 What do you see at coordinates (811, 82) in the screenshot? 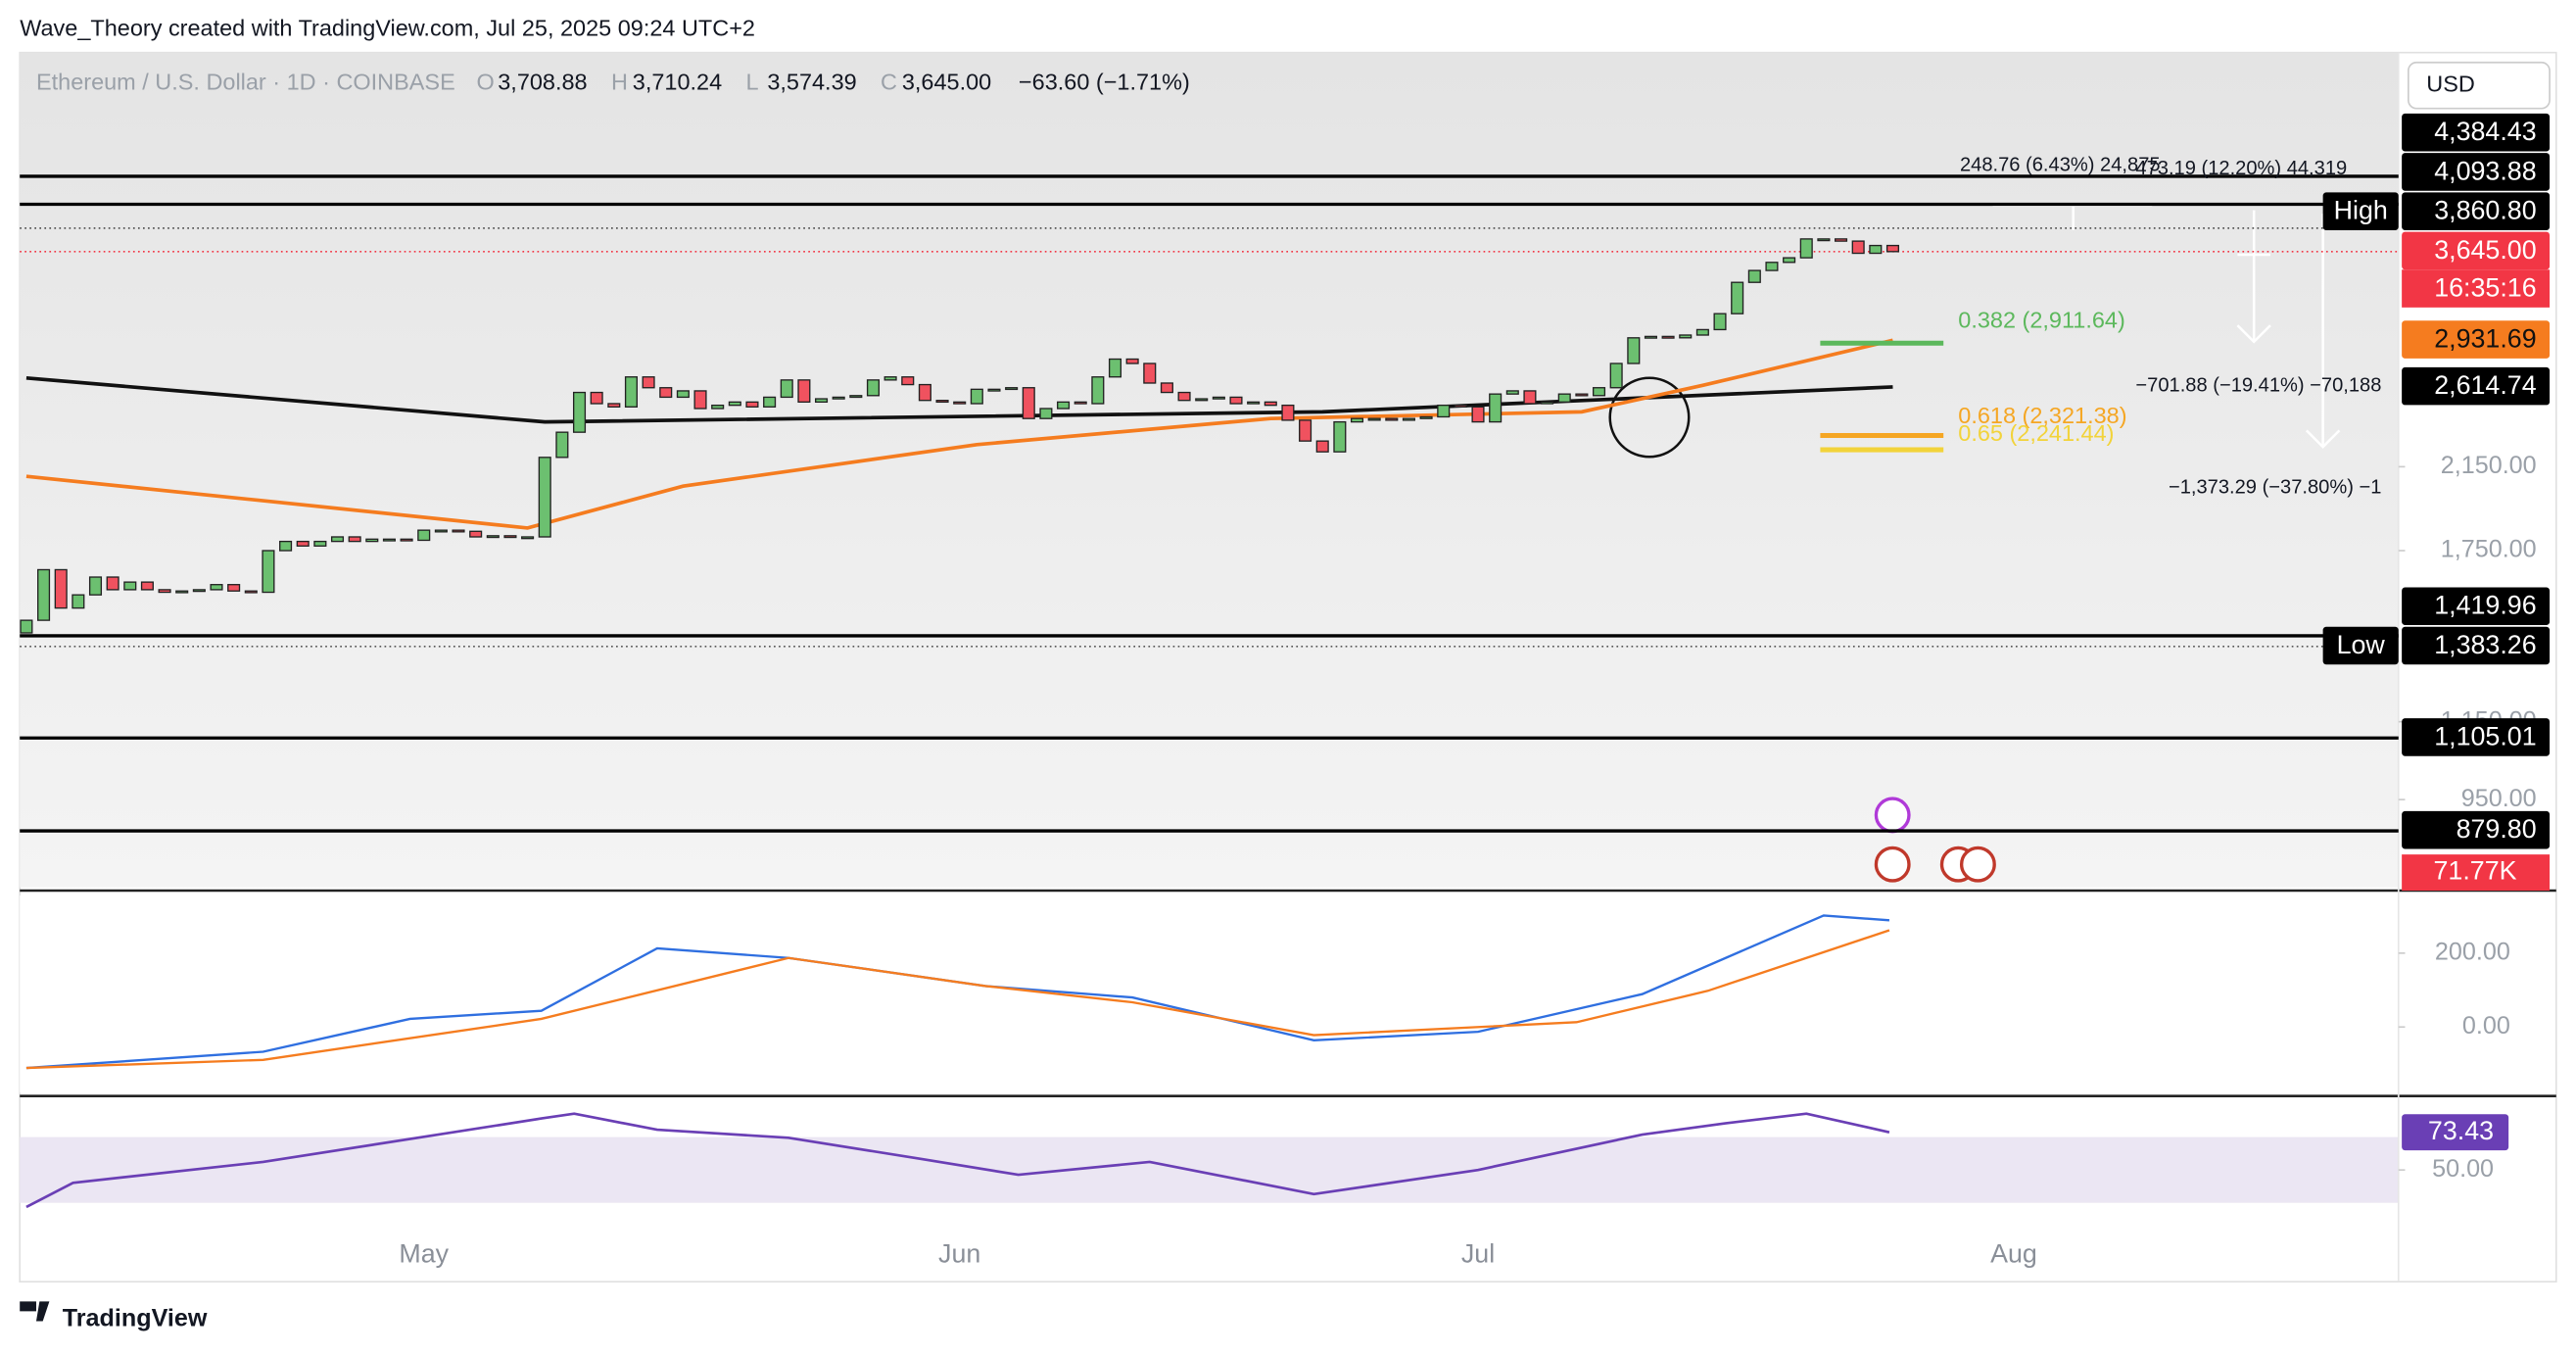
I see `ohlc-value: 3,574.39` at bounding box center [811, 82].